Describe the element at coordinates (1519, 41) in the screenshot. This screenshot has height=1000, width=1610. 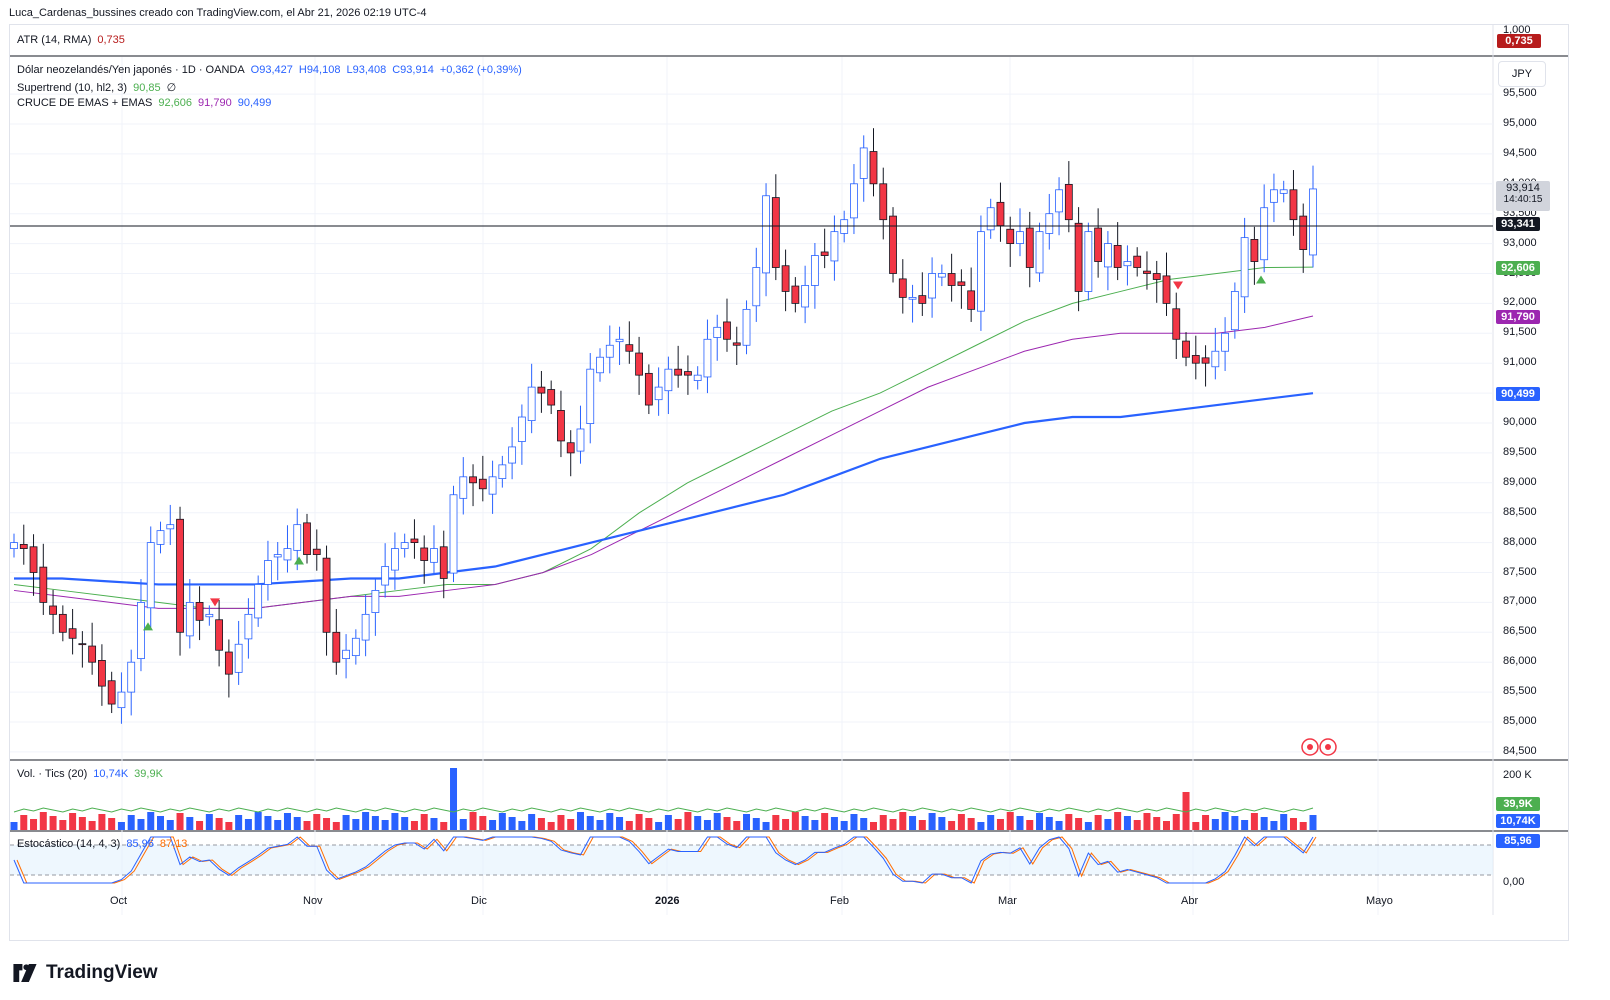
I see `atr-tag: 0,735` at that location.